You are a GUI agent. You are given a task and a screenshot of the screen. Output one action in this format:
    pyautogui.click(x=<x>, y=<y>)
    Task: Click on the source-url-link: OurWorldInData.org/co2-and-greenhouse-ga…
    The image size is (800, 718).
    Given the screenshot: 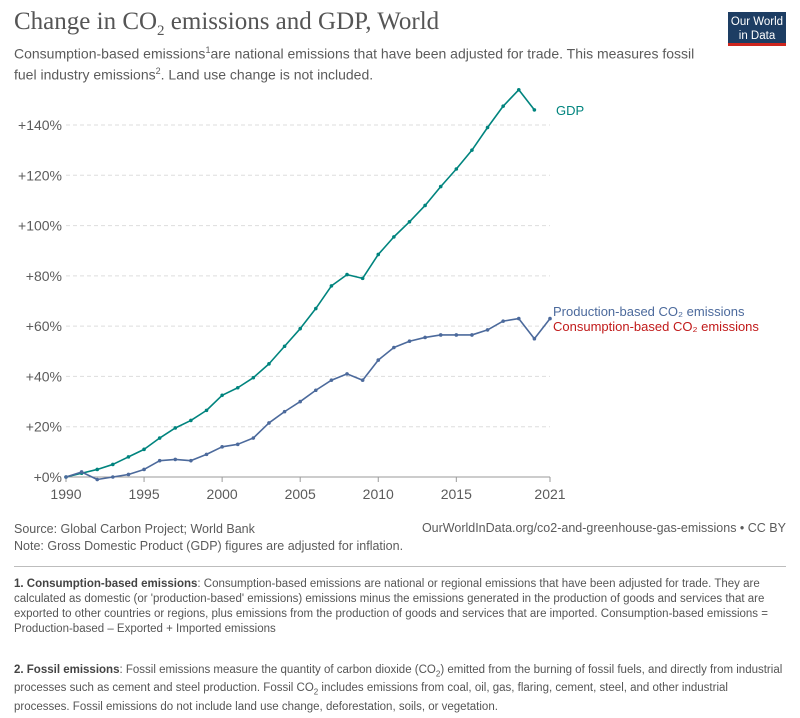 What is the action you would take?
    pyautogui.click(x=603, y=528)
    